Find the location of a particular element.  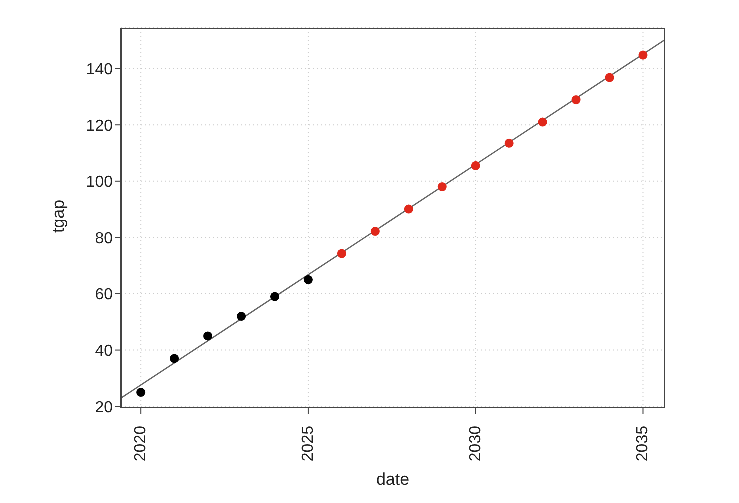

x-tick-label: 2030 is located at coordinates (475, 444).